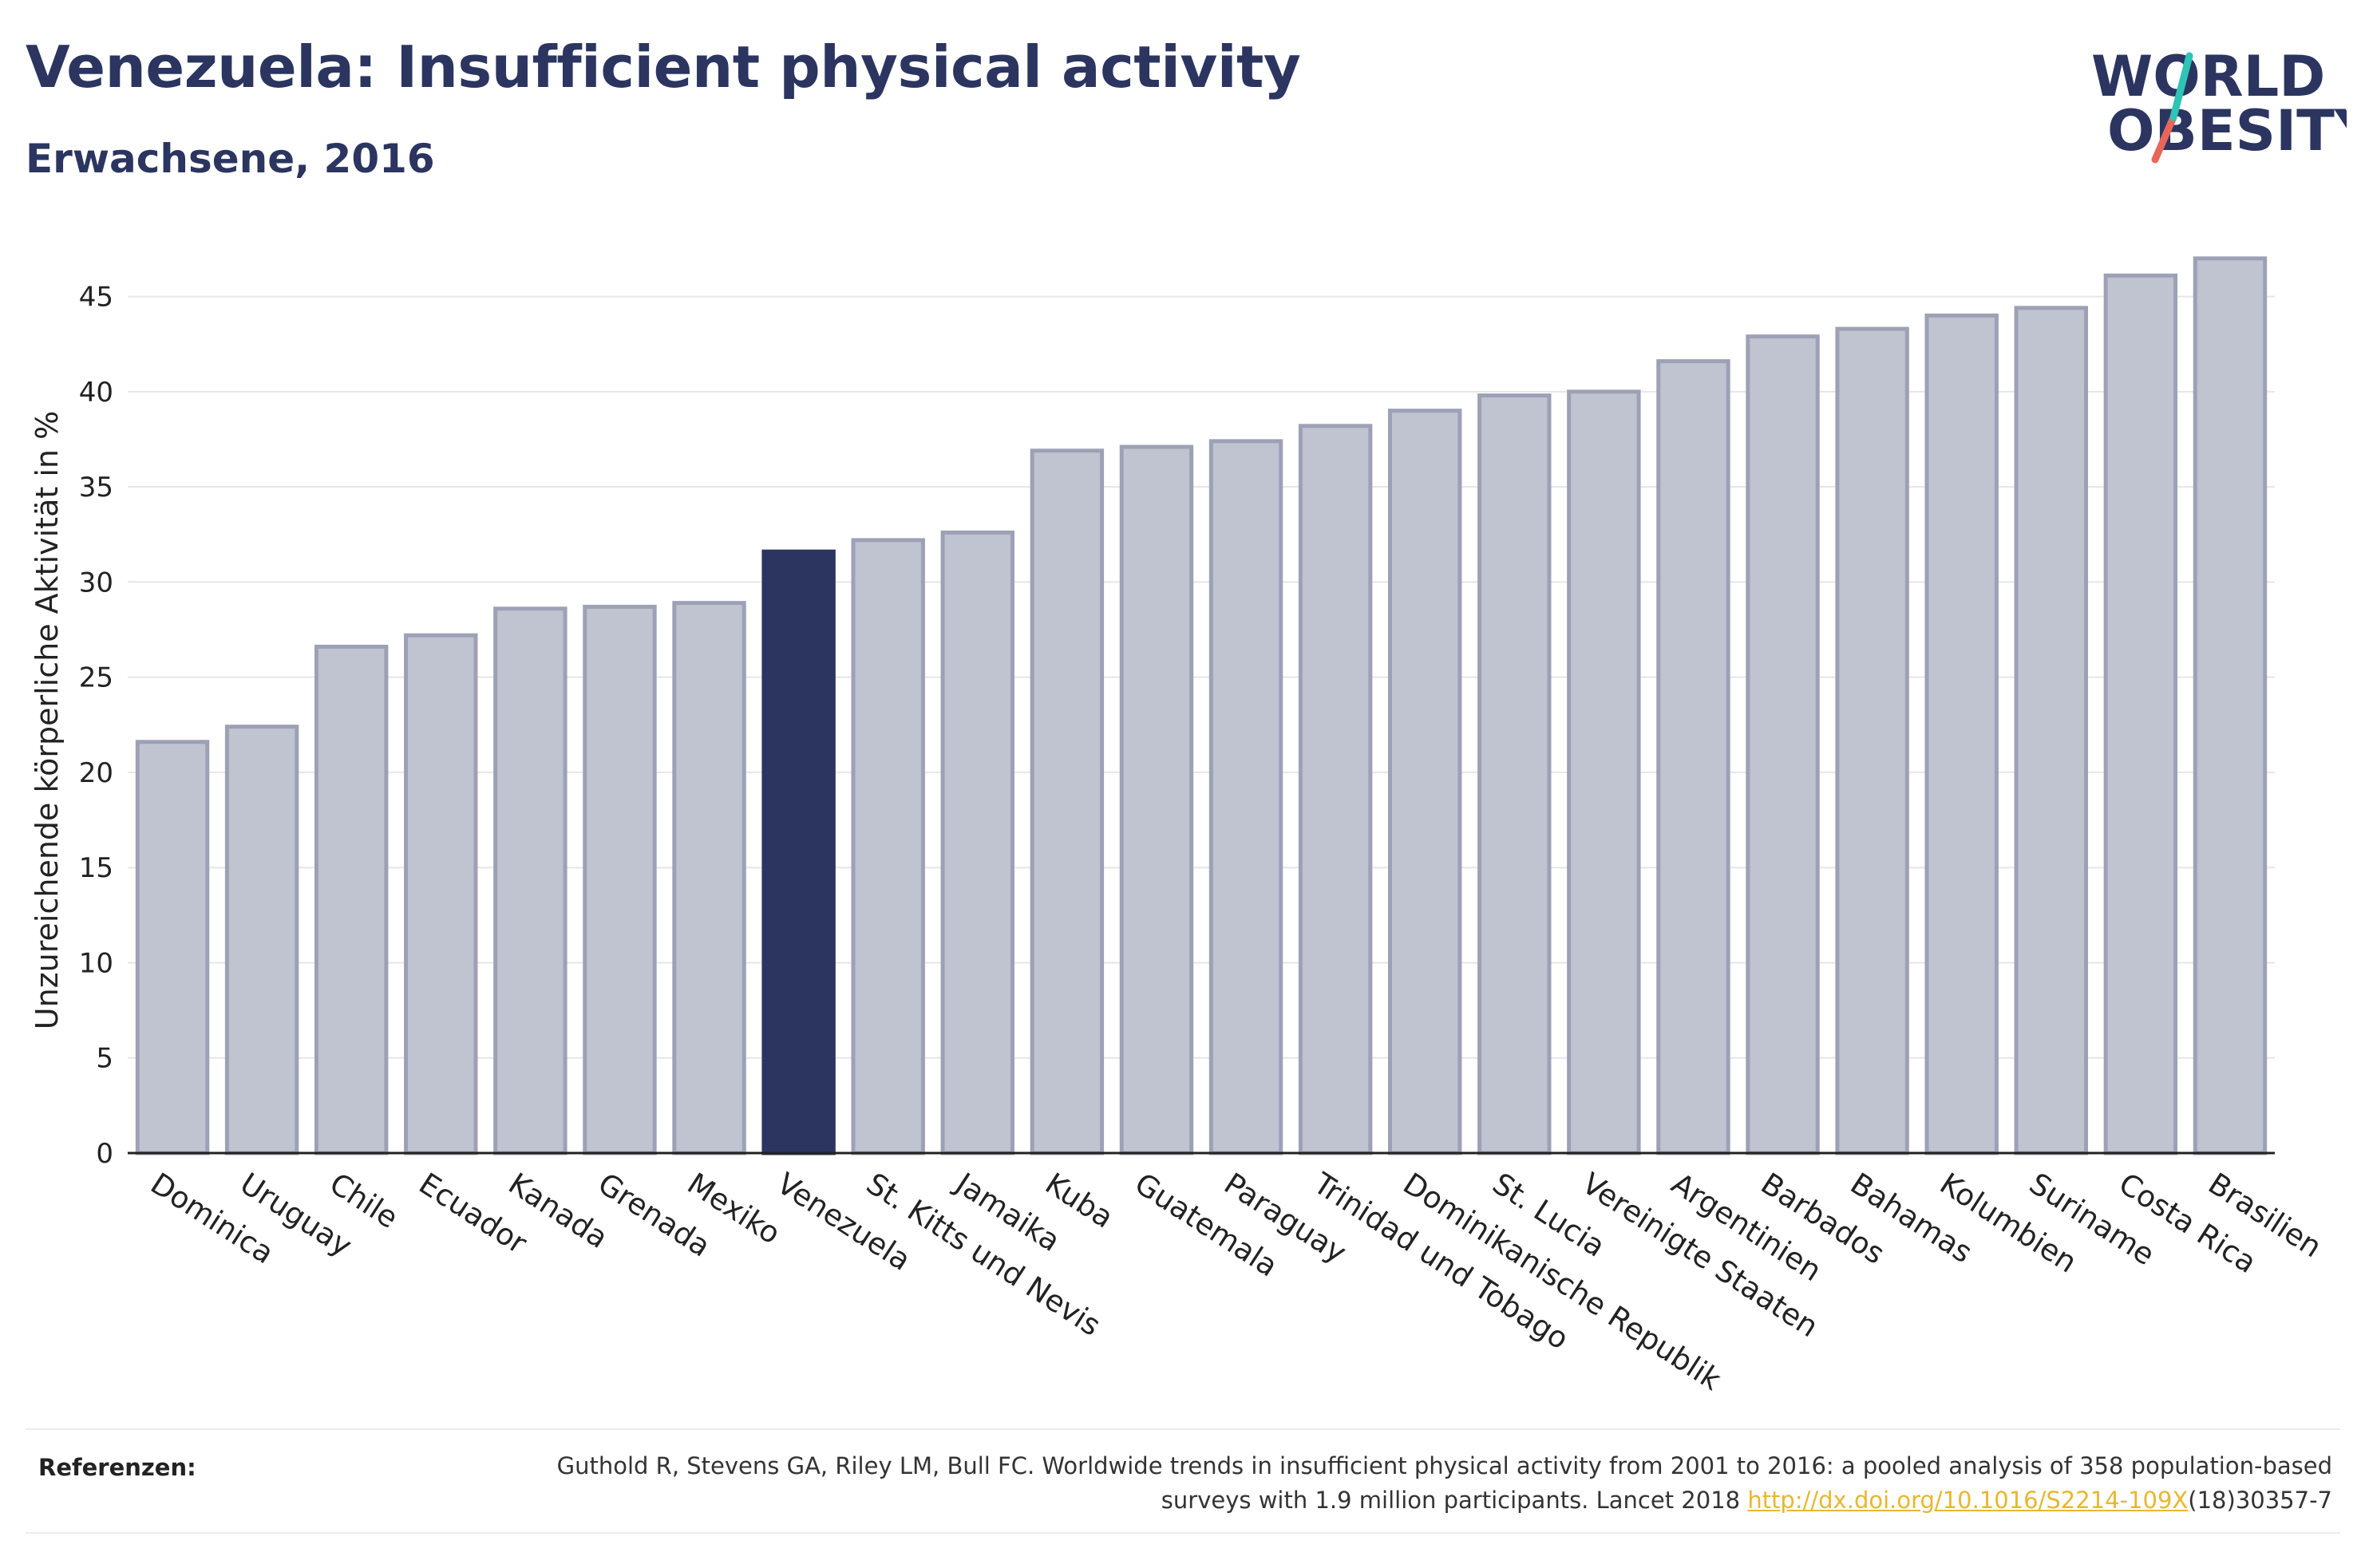 The image size is (2361, 1568). Describe the element at coordinates (96, 582) in the screenshot. I see `y-tick-label: 30` at that location.